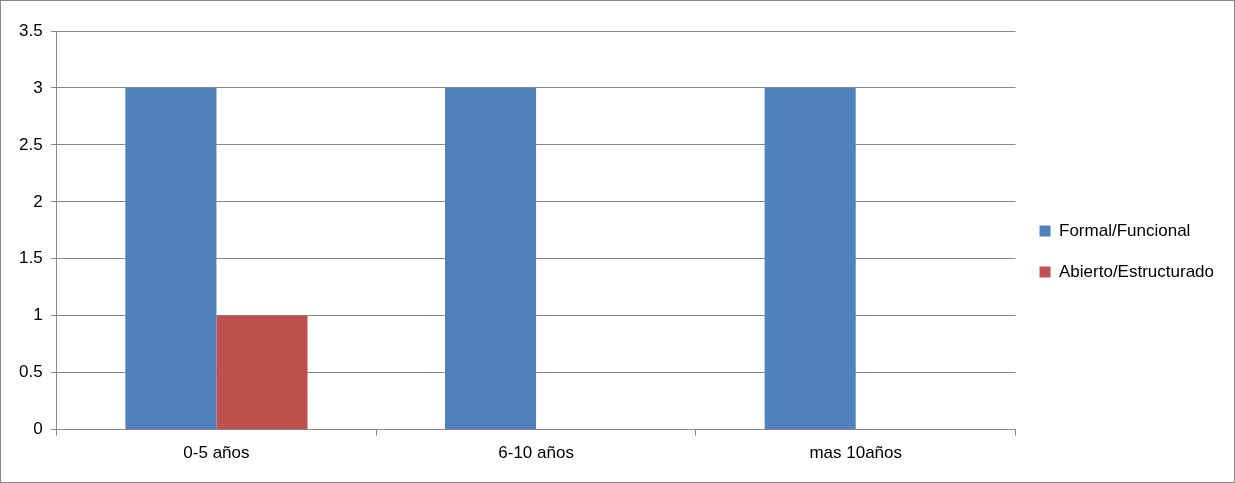 This screenshot has height=483, width=1235. What do you see at coordinates (38, 201) in the screenshot?
I see `y-tick-label: 2` at bounding box center [38, 201].